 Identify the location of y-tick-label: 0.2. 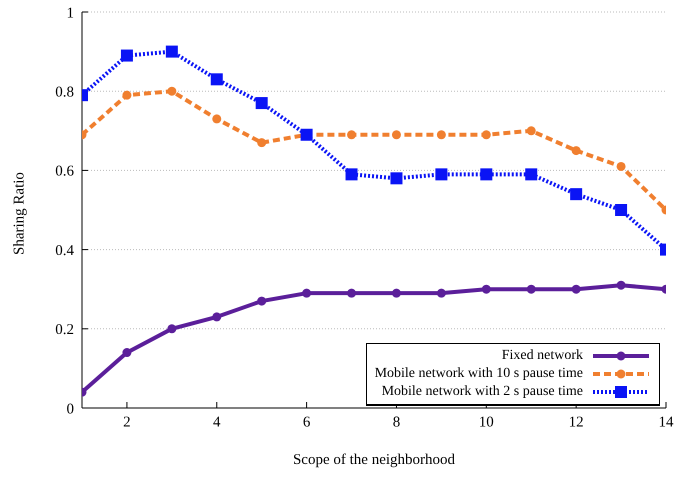
(64, 330).